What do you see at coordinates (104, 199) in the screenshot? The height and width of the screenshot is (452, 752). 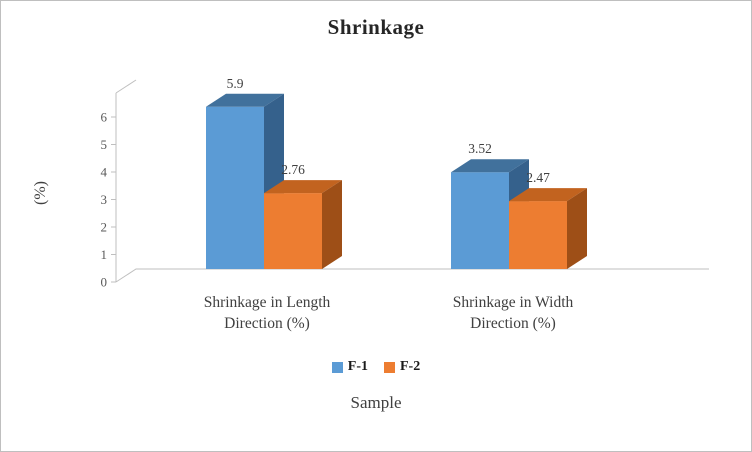 I see `y-tick-label: 3` at bounding box center [104, 199].